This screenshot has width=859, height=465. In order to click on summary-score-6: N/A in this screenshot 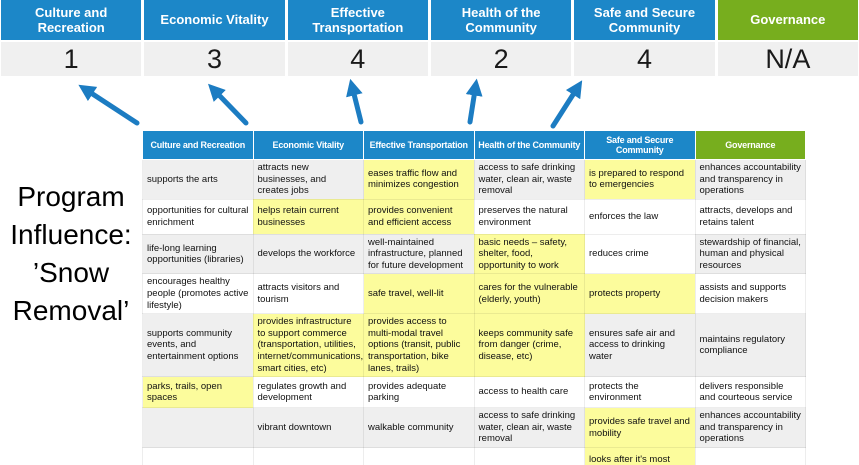, I will do `click(787, 59)`.